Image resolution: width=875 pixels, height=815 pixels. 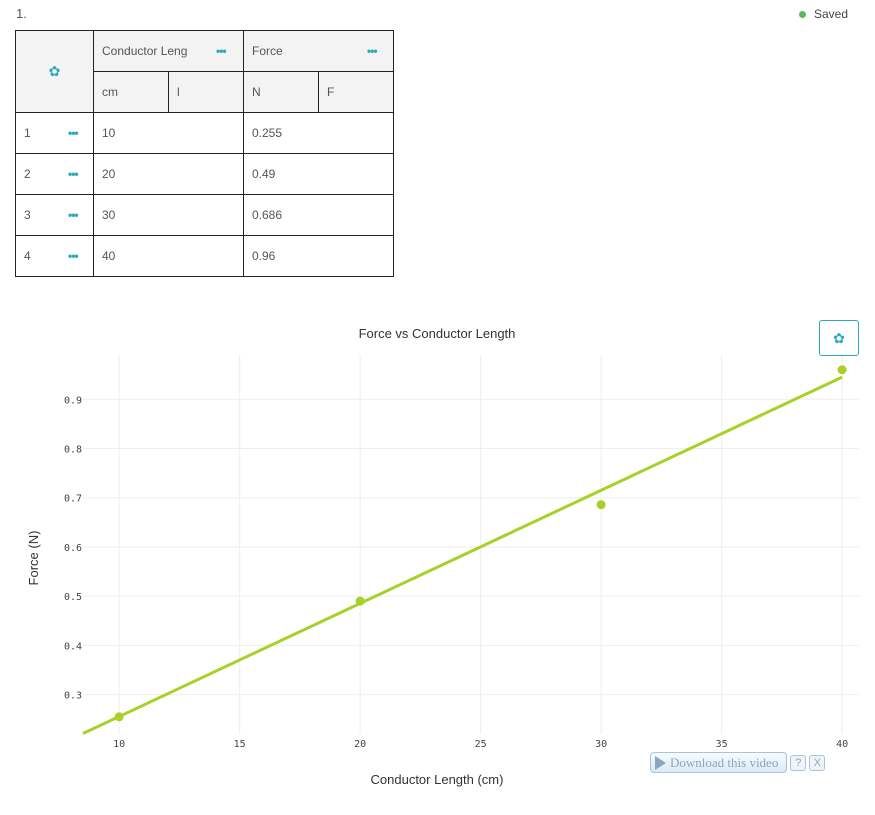 I want to click on table-row: 2 ••• 20 0.49, so click(x=204, y=174).